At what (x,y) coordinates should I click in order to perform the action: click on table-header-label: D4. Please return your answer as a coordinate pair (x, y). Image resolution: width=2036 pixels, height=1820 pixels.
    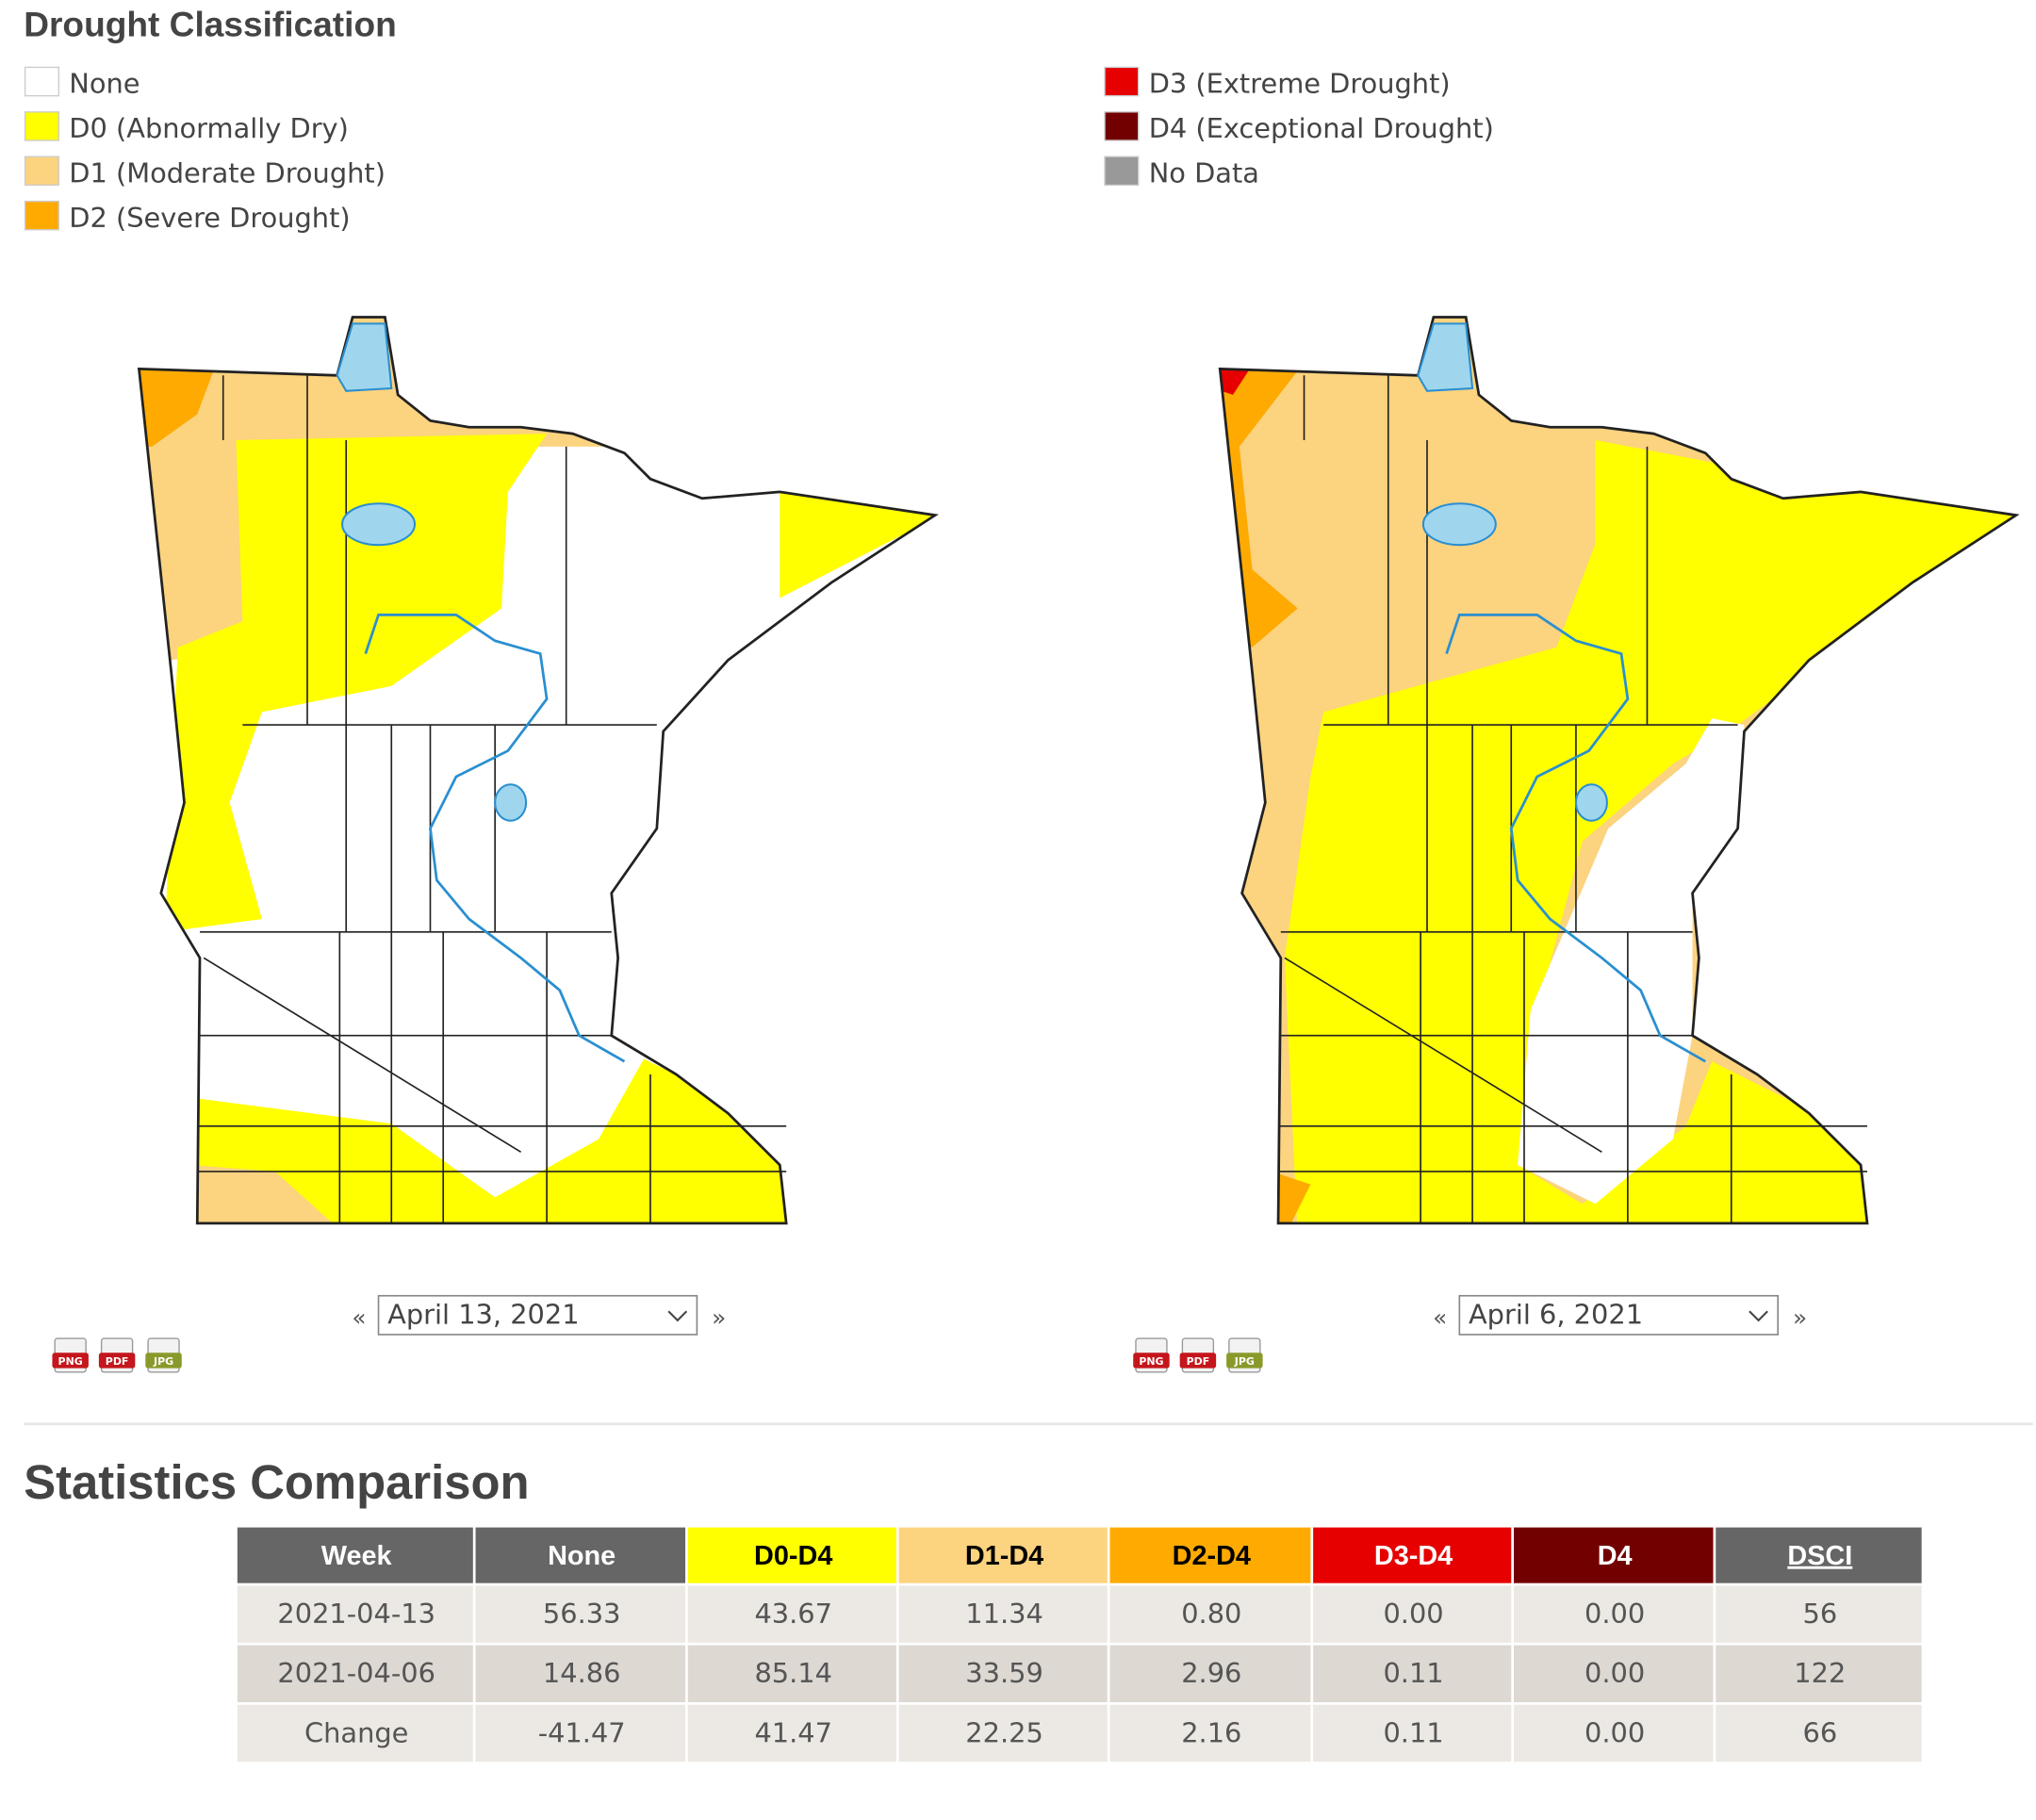
    Looking at the image, I should click on (1615, 1556).